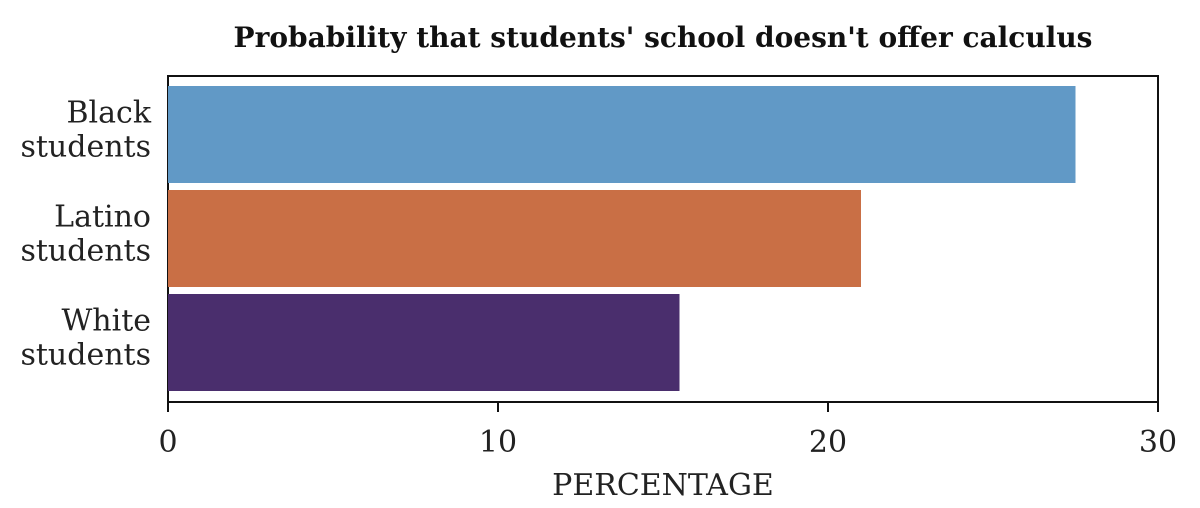 This screenshot has height=508, width=1200. I want to click on x-axis: 0 10 20 30, so click(667, 431).